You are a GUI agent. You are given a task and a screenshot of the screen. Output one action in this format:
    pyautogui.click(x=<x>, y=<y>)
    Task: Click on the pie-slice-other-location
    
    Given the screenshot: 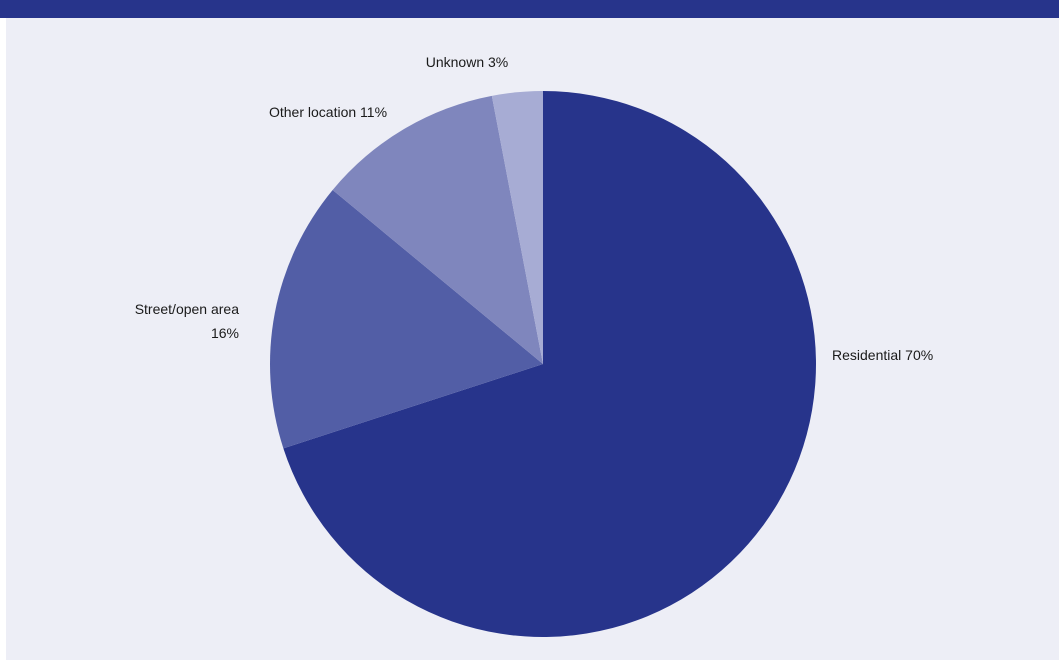 What is the action you would take?
    pyautogui.click(x=437, y=229)
    